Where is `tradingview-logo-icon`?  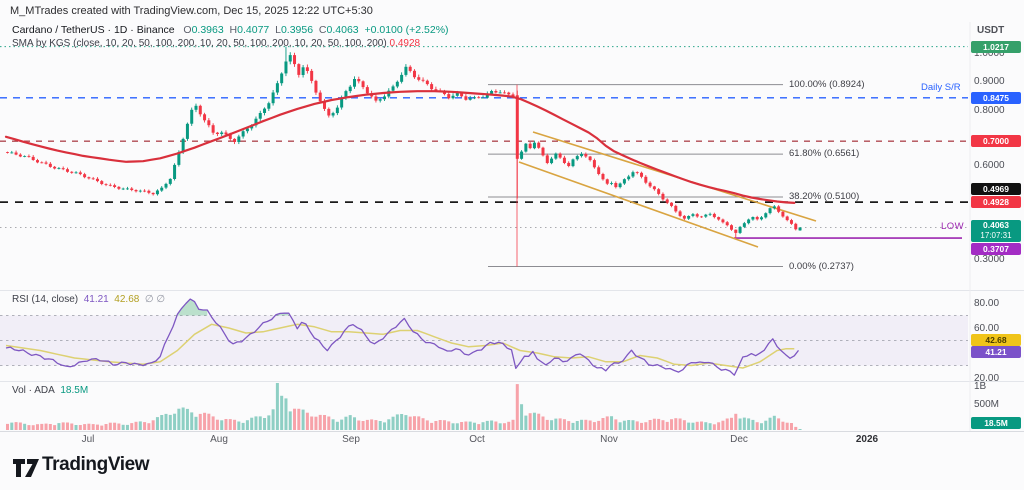
tradingview-logo-icon is located at coordinates (26, 468).